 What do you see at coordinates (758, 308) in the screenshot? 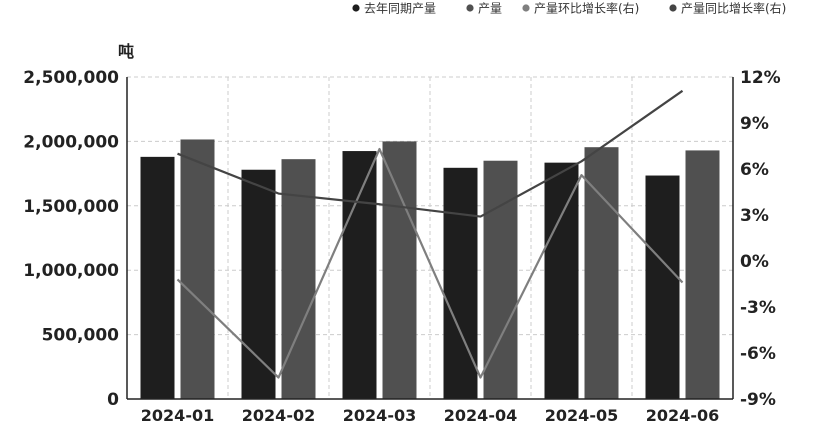
I see `y2-tick-label: -3%` at bounding box center [758, 308].